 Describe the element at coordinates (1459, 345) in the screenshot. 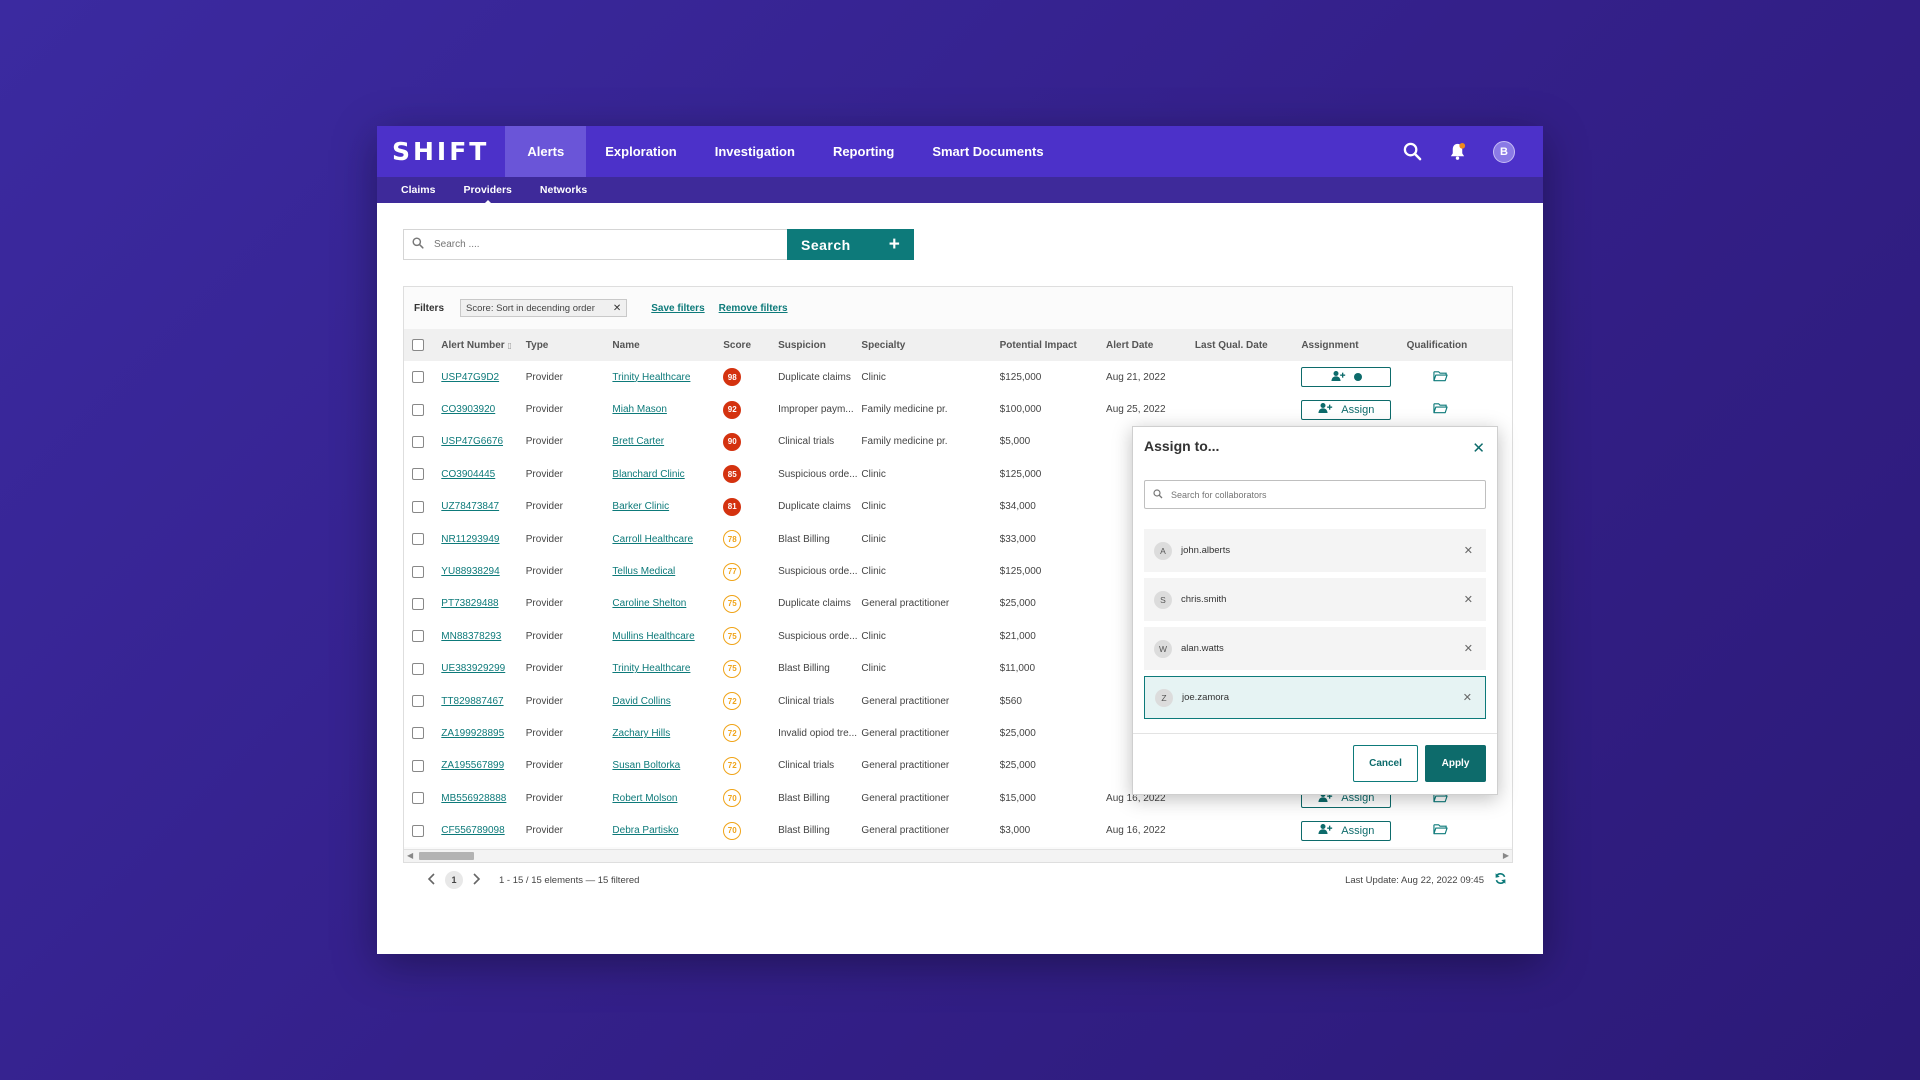

I see `col-qualification: Qualification` at that location.